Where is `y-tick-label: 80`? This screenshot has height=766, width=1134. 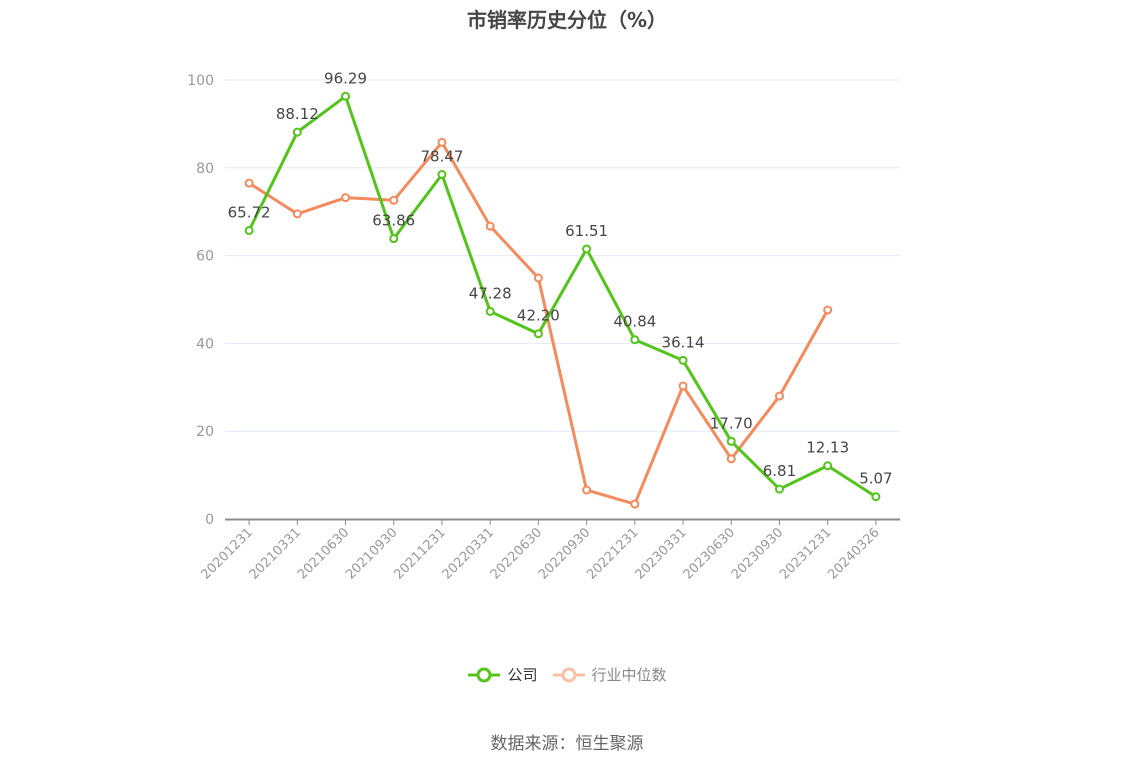
y-tick-label: 80 is located at coordinates (205, 169).